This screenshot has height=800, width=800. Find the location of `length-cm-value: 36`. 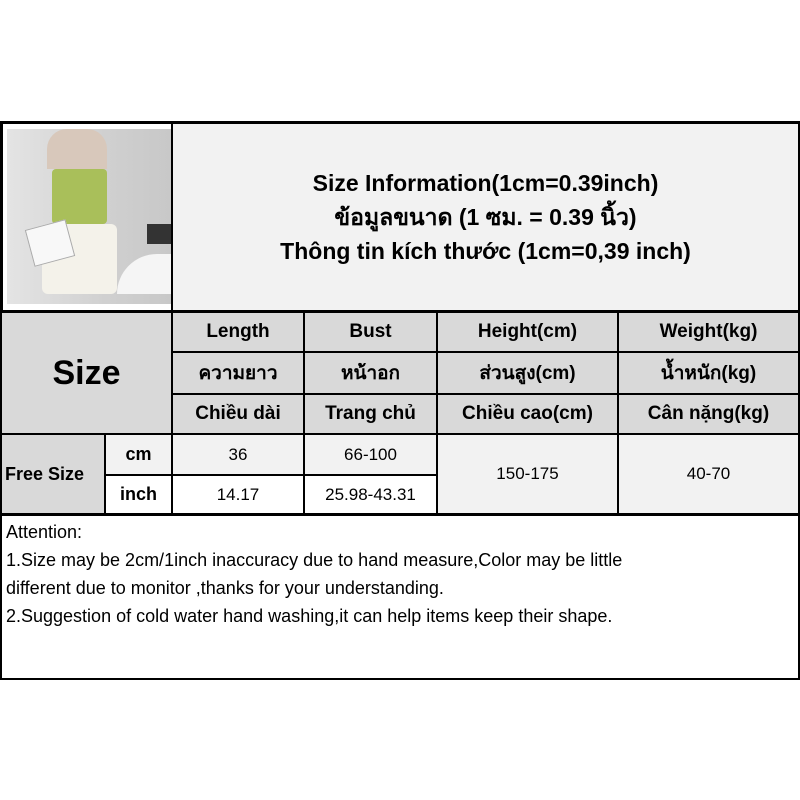

length-cm-value: 36 is located at coordinates (238, 454).